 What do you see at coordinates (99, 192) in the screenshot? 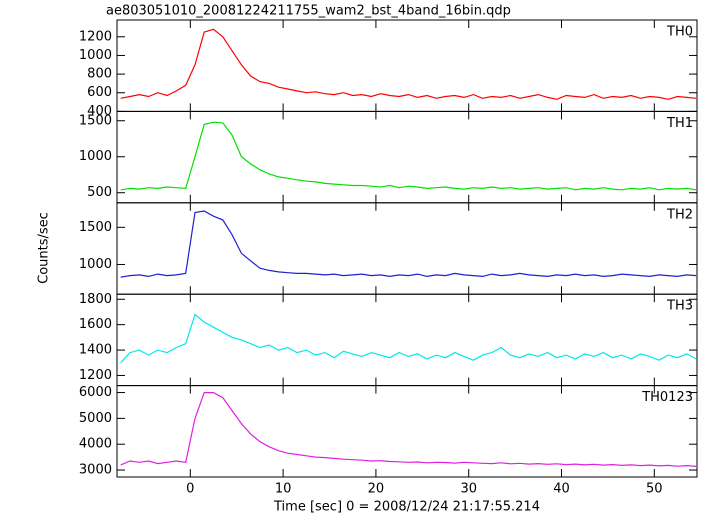
I see `y-tick-label: 500` at bounding box center [99, 192].